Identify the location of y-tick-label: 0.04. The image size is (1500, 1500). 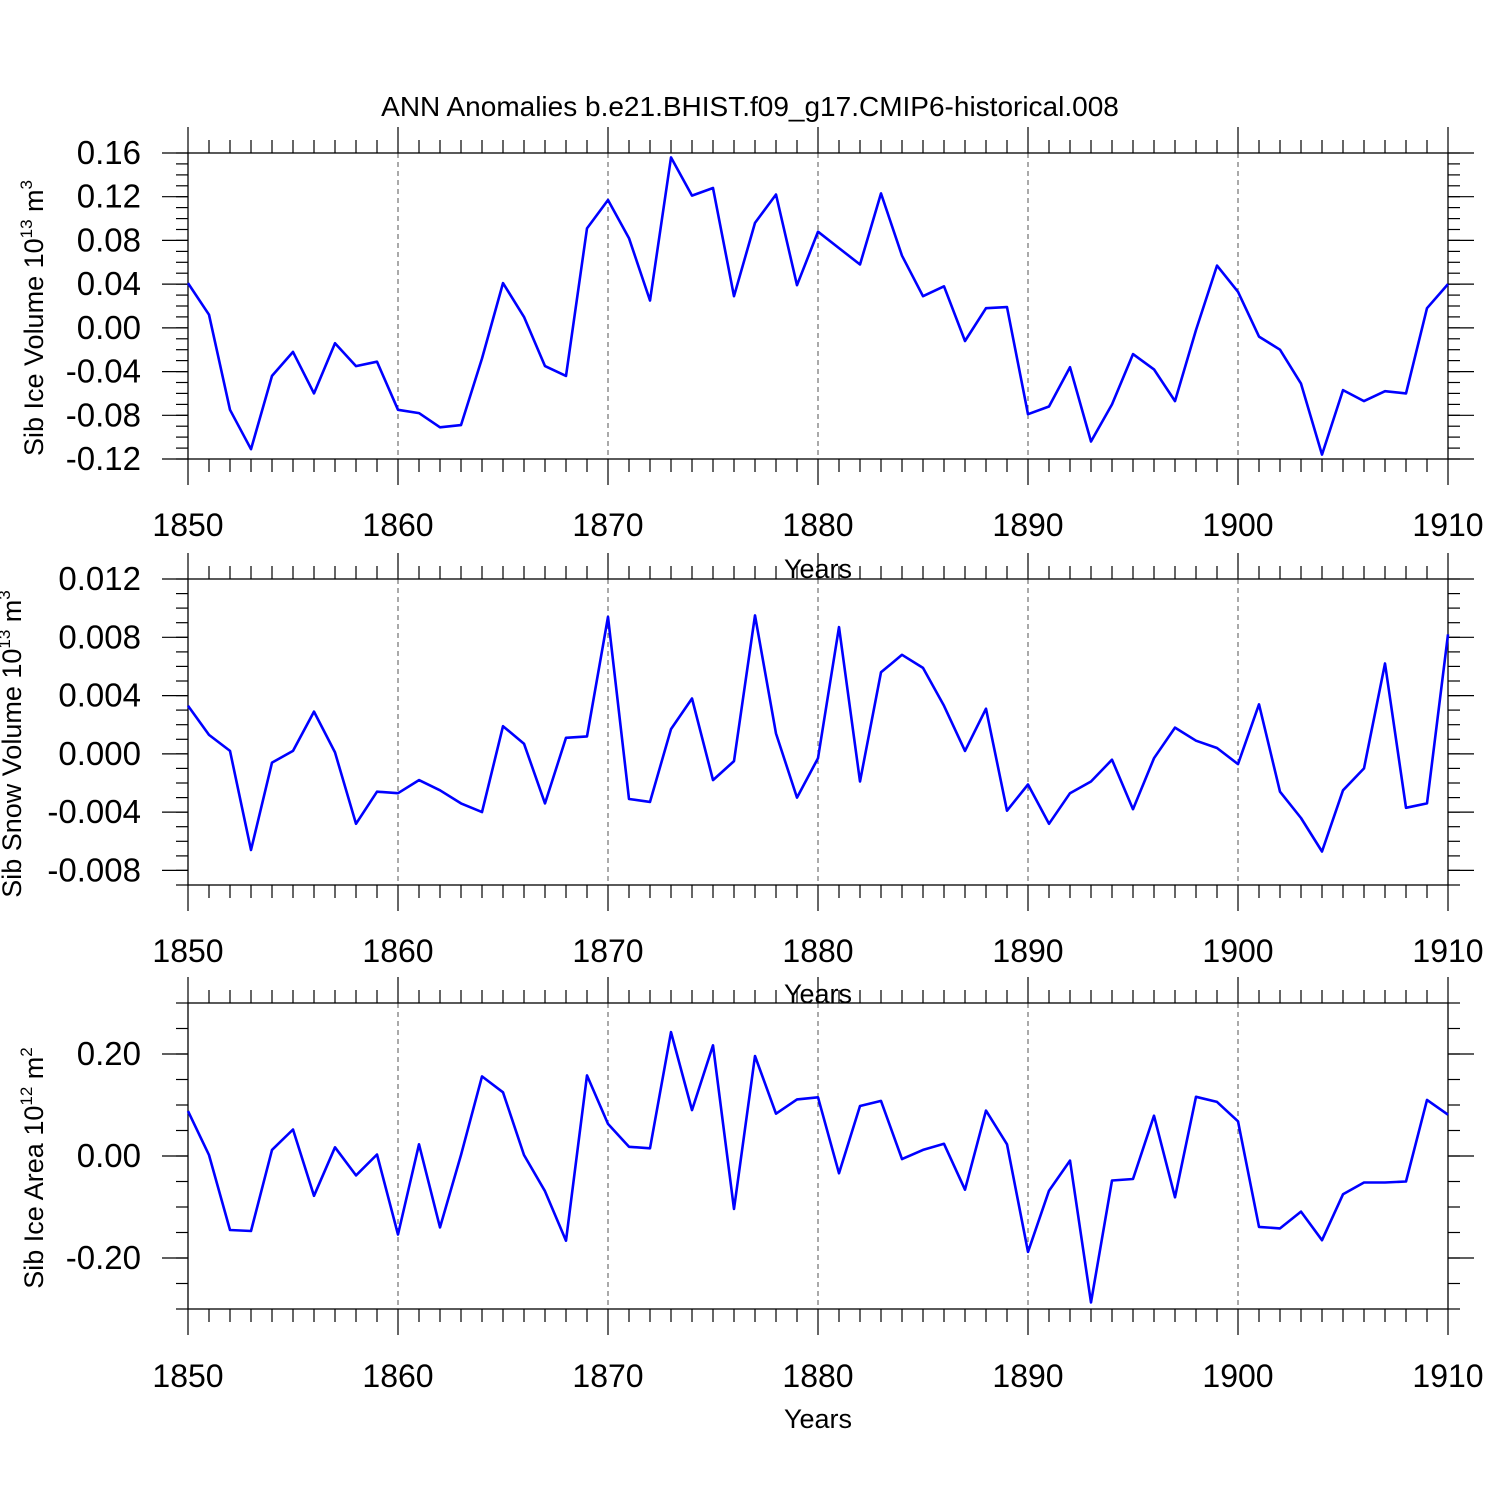
(109, 283).